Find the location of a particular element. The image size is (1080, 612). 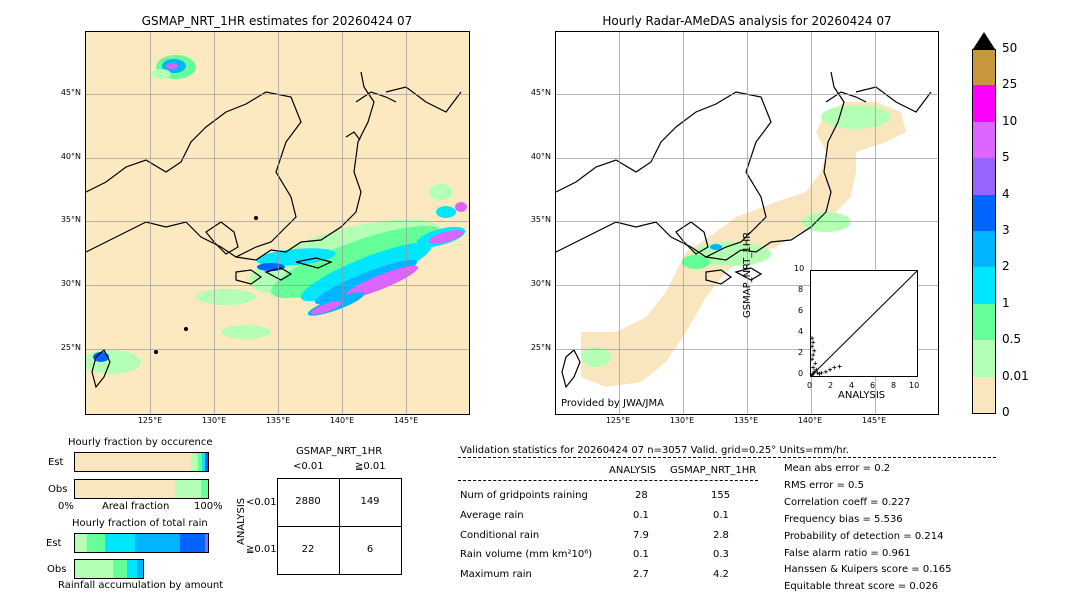

total-rain-row-obs: Obs is located at coordinates (57, 569).